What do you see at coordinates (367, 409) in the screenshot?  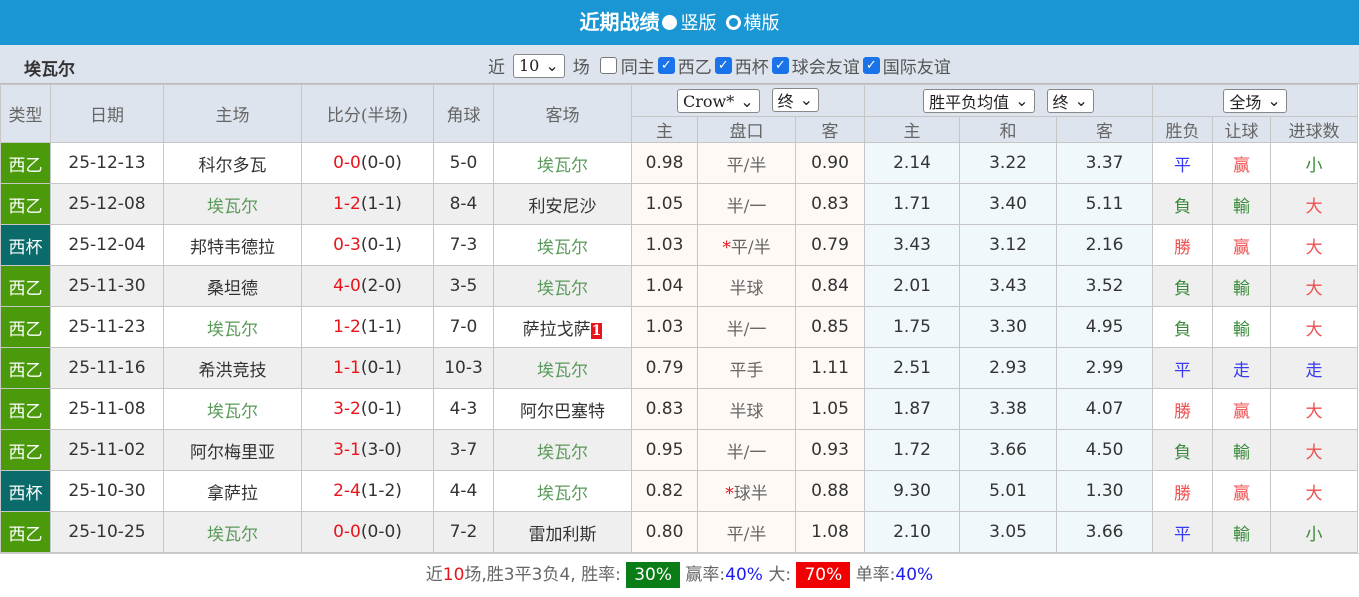 I see `score-cell: 3-2(0-1)` at bounding box center [367, 409].